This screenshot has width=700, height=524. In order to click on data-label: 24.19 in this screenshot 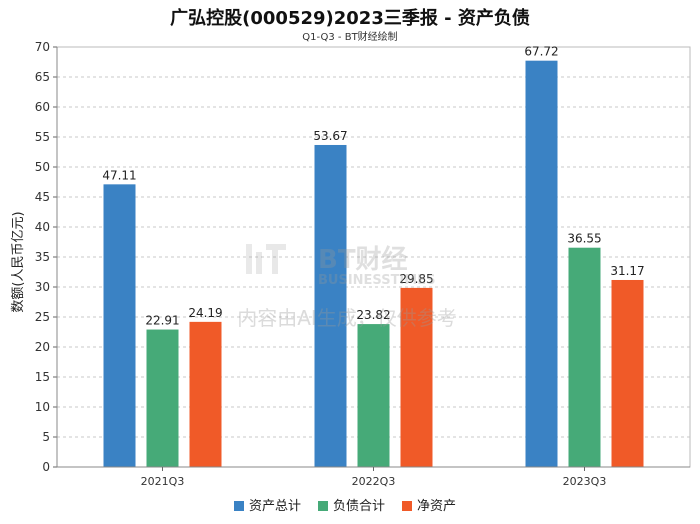, I will do `click(205, 313)`.